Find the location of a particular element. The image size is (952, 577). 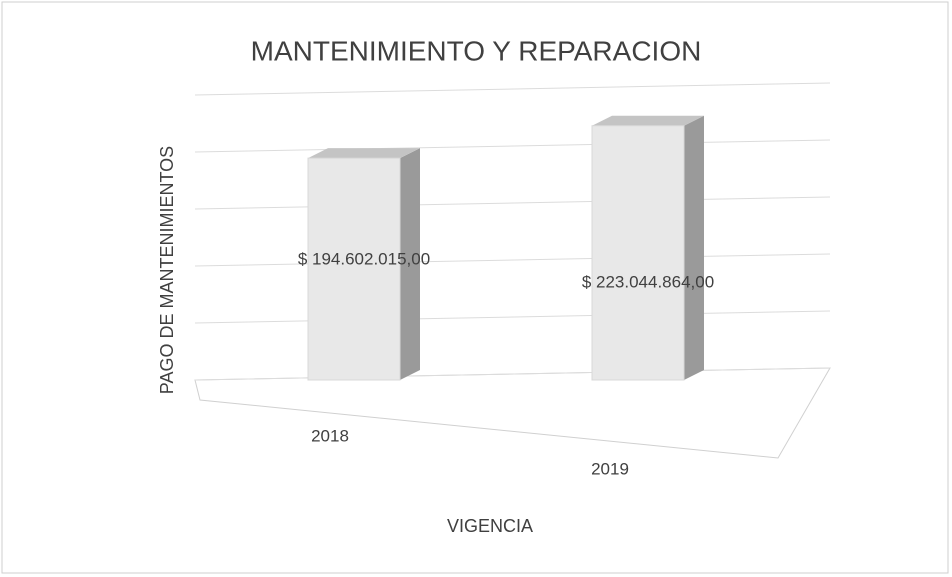

y-axis-label: PAGO DE MANTENIMIENTOS is located at coordinates (167, 270).